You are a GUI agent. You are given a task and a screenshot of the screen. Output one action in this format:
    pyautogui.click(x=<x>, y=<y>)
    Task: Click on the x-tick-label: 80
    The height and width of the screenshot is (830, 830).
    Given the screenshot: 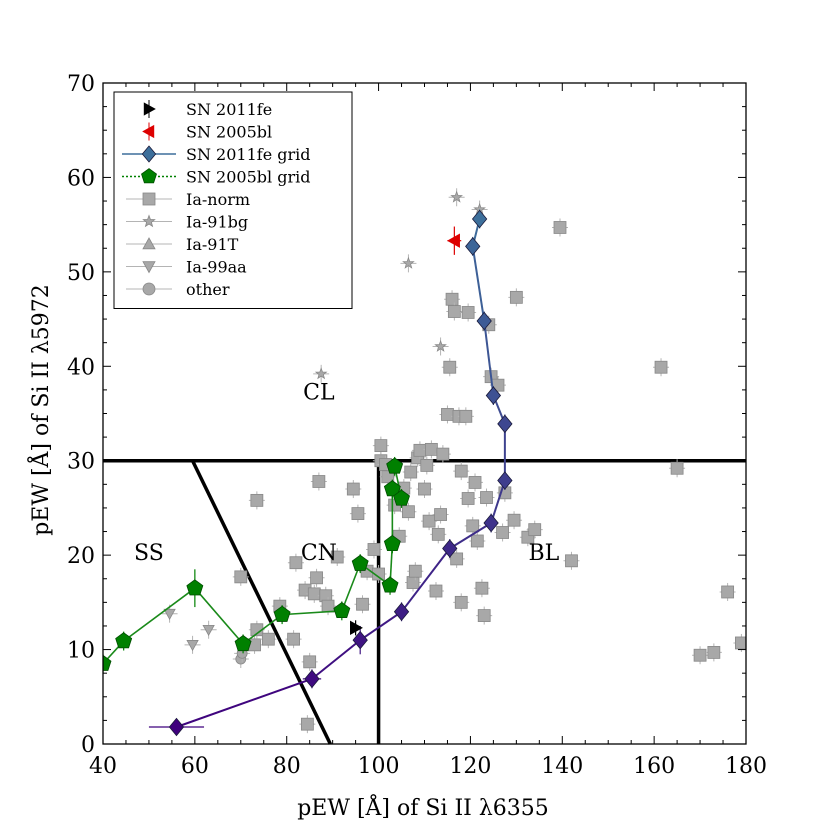 What is the action you would take?
    pyautogui.click(x=287, y=766)
    